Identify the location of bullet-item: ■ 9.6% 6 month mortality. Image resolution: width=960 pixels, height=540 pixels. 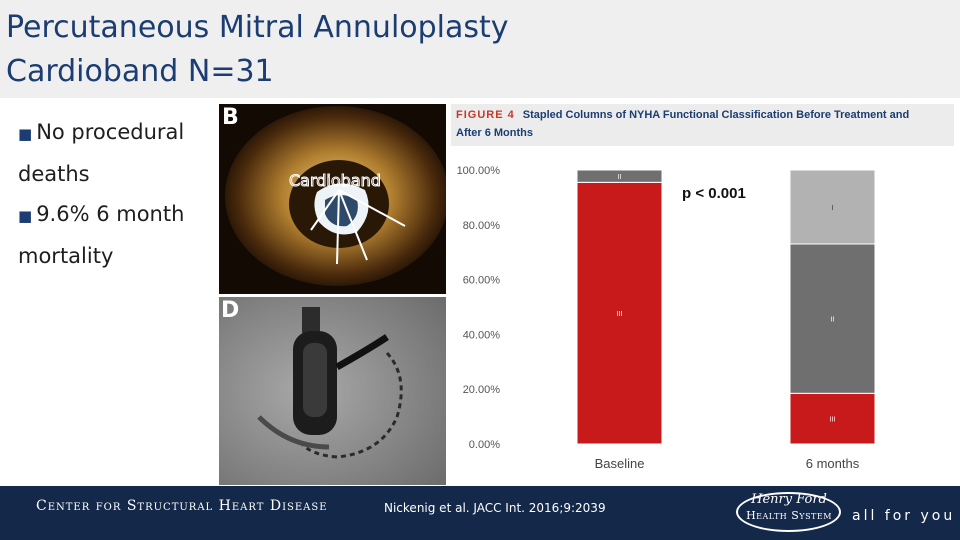
(118, 235).